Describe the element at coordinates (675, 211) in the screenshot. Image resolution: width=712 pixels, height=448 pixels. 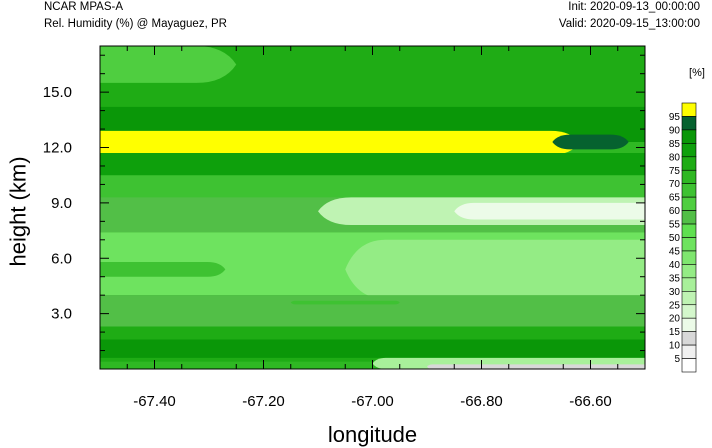
I see `colorbar-level-label: 60` at that location.